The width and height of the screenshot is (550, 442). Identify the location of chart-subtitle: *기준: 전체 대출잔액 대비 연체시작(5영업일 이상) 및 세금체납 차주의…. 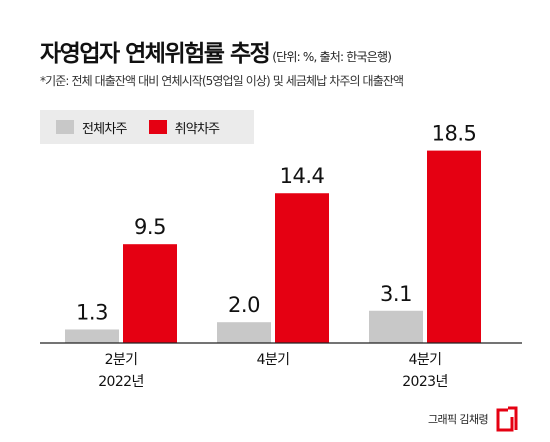
(222, 81).